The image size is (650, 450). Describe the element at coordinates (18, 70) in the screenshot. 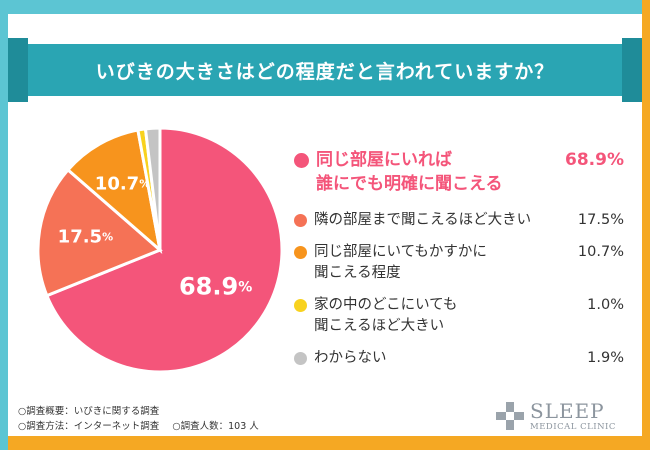

I see `title-tab-left` at that location.